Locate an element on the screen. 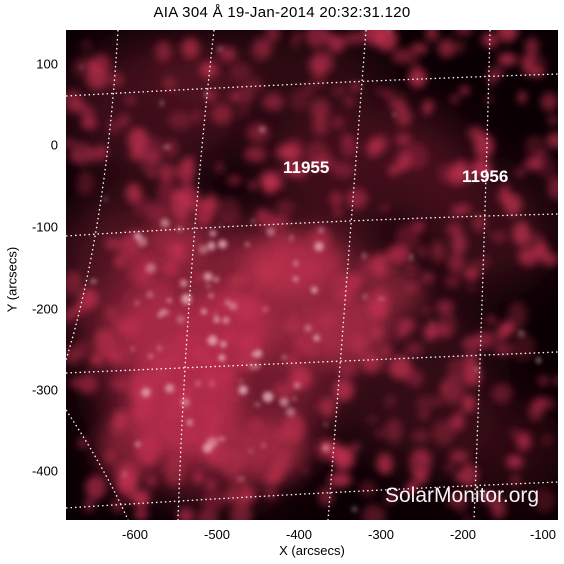 The height and width of the screenshot is (564, 564). y-tick-label: -400 is located at coordinates (44, 471).